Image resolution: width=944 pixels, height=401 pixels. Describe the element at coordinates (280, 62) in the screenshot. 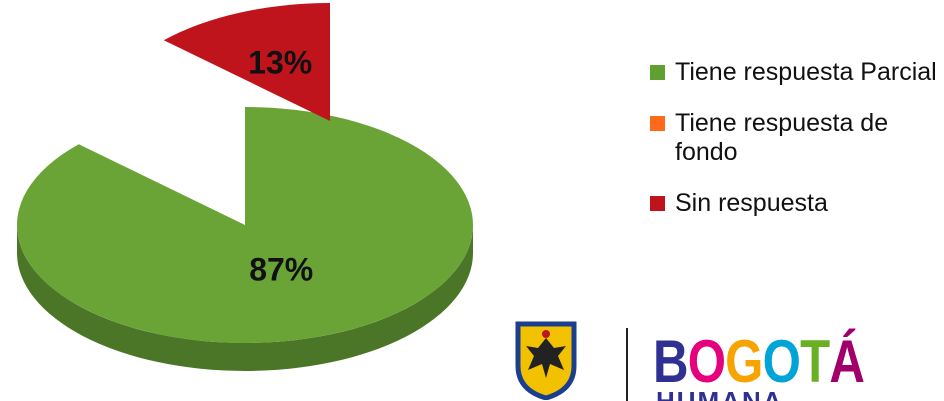

I see `slice-value-label: 13%` at that location.